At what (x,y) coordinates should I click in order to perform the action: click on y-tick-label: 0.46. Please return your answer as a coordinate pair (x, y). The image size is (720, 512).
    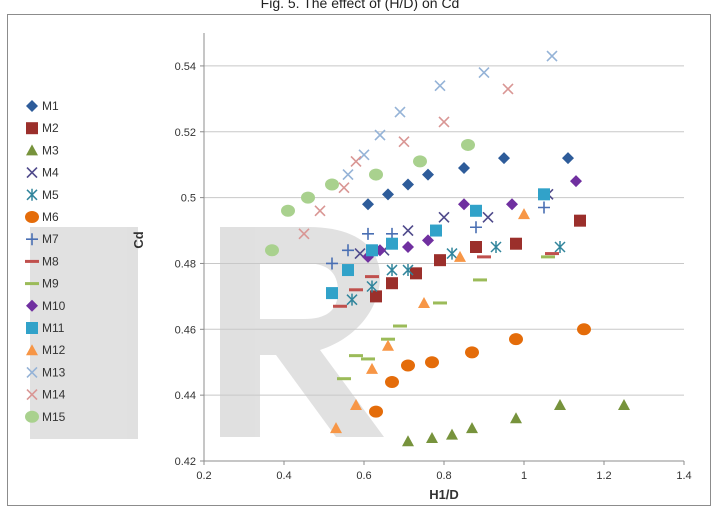
    Looking at the image, I should click on (185, 330).